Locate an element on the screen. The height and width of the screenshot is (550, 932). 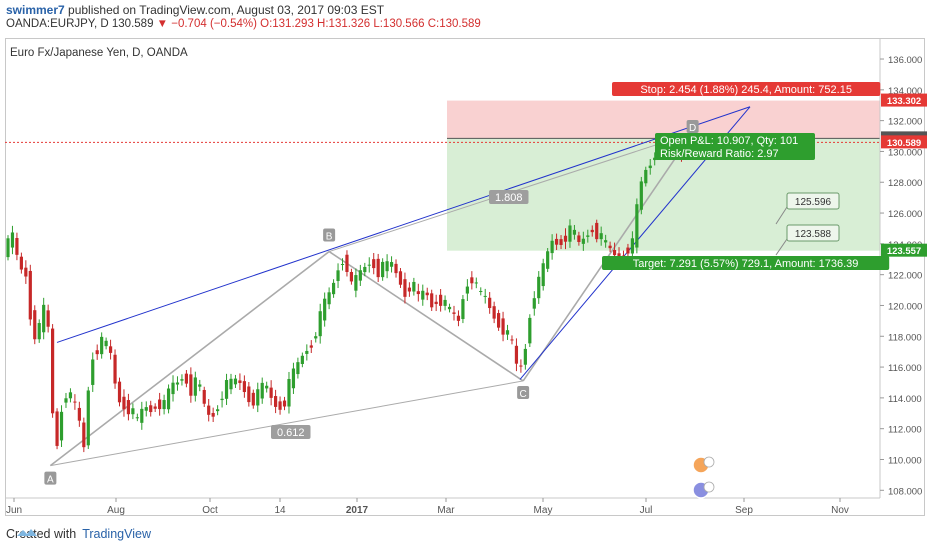
pl-box is located at coordinates (735, 146).